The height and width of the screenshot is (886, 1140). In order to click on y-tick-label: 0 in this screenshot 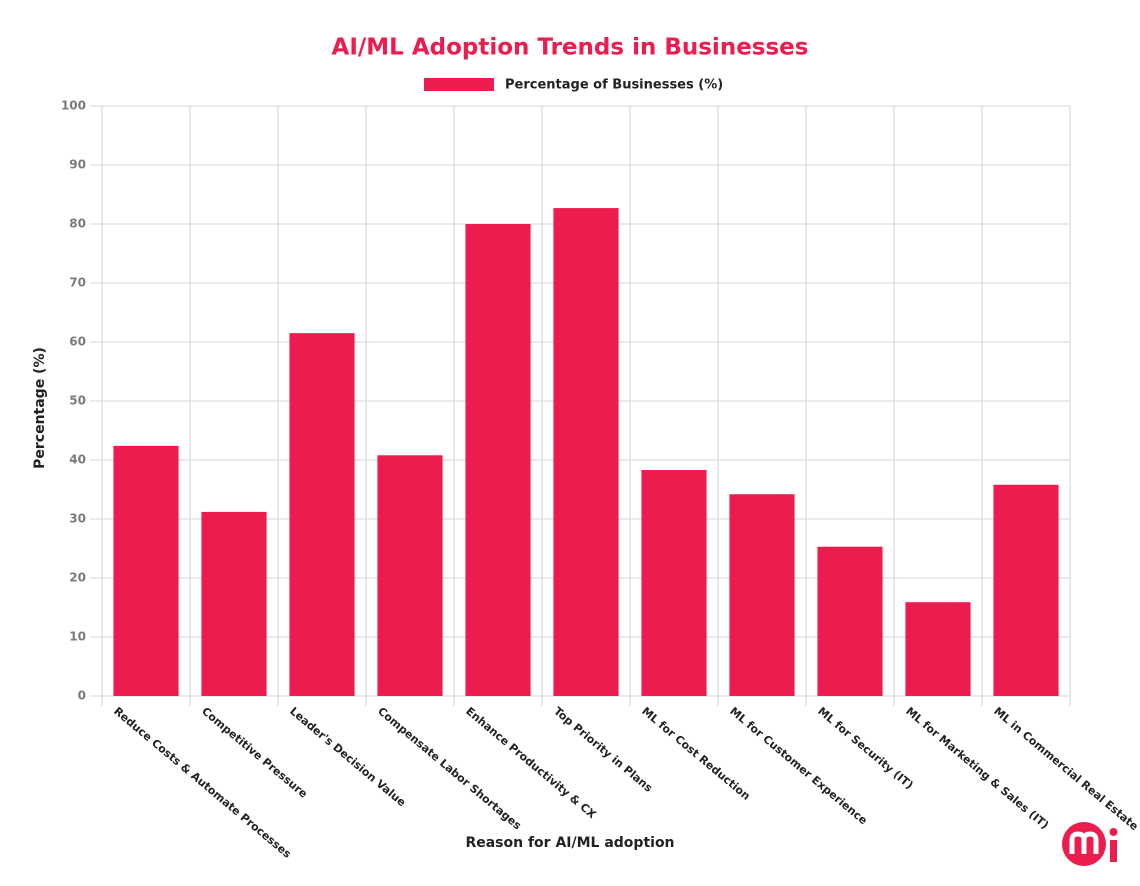, I will do `click(82, 696)`.